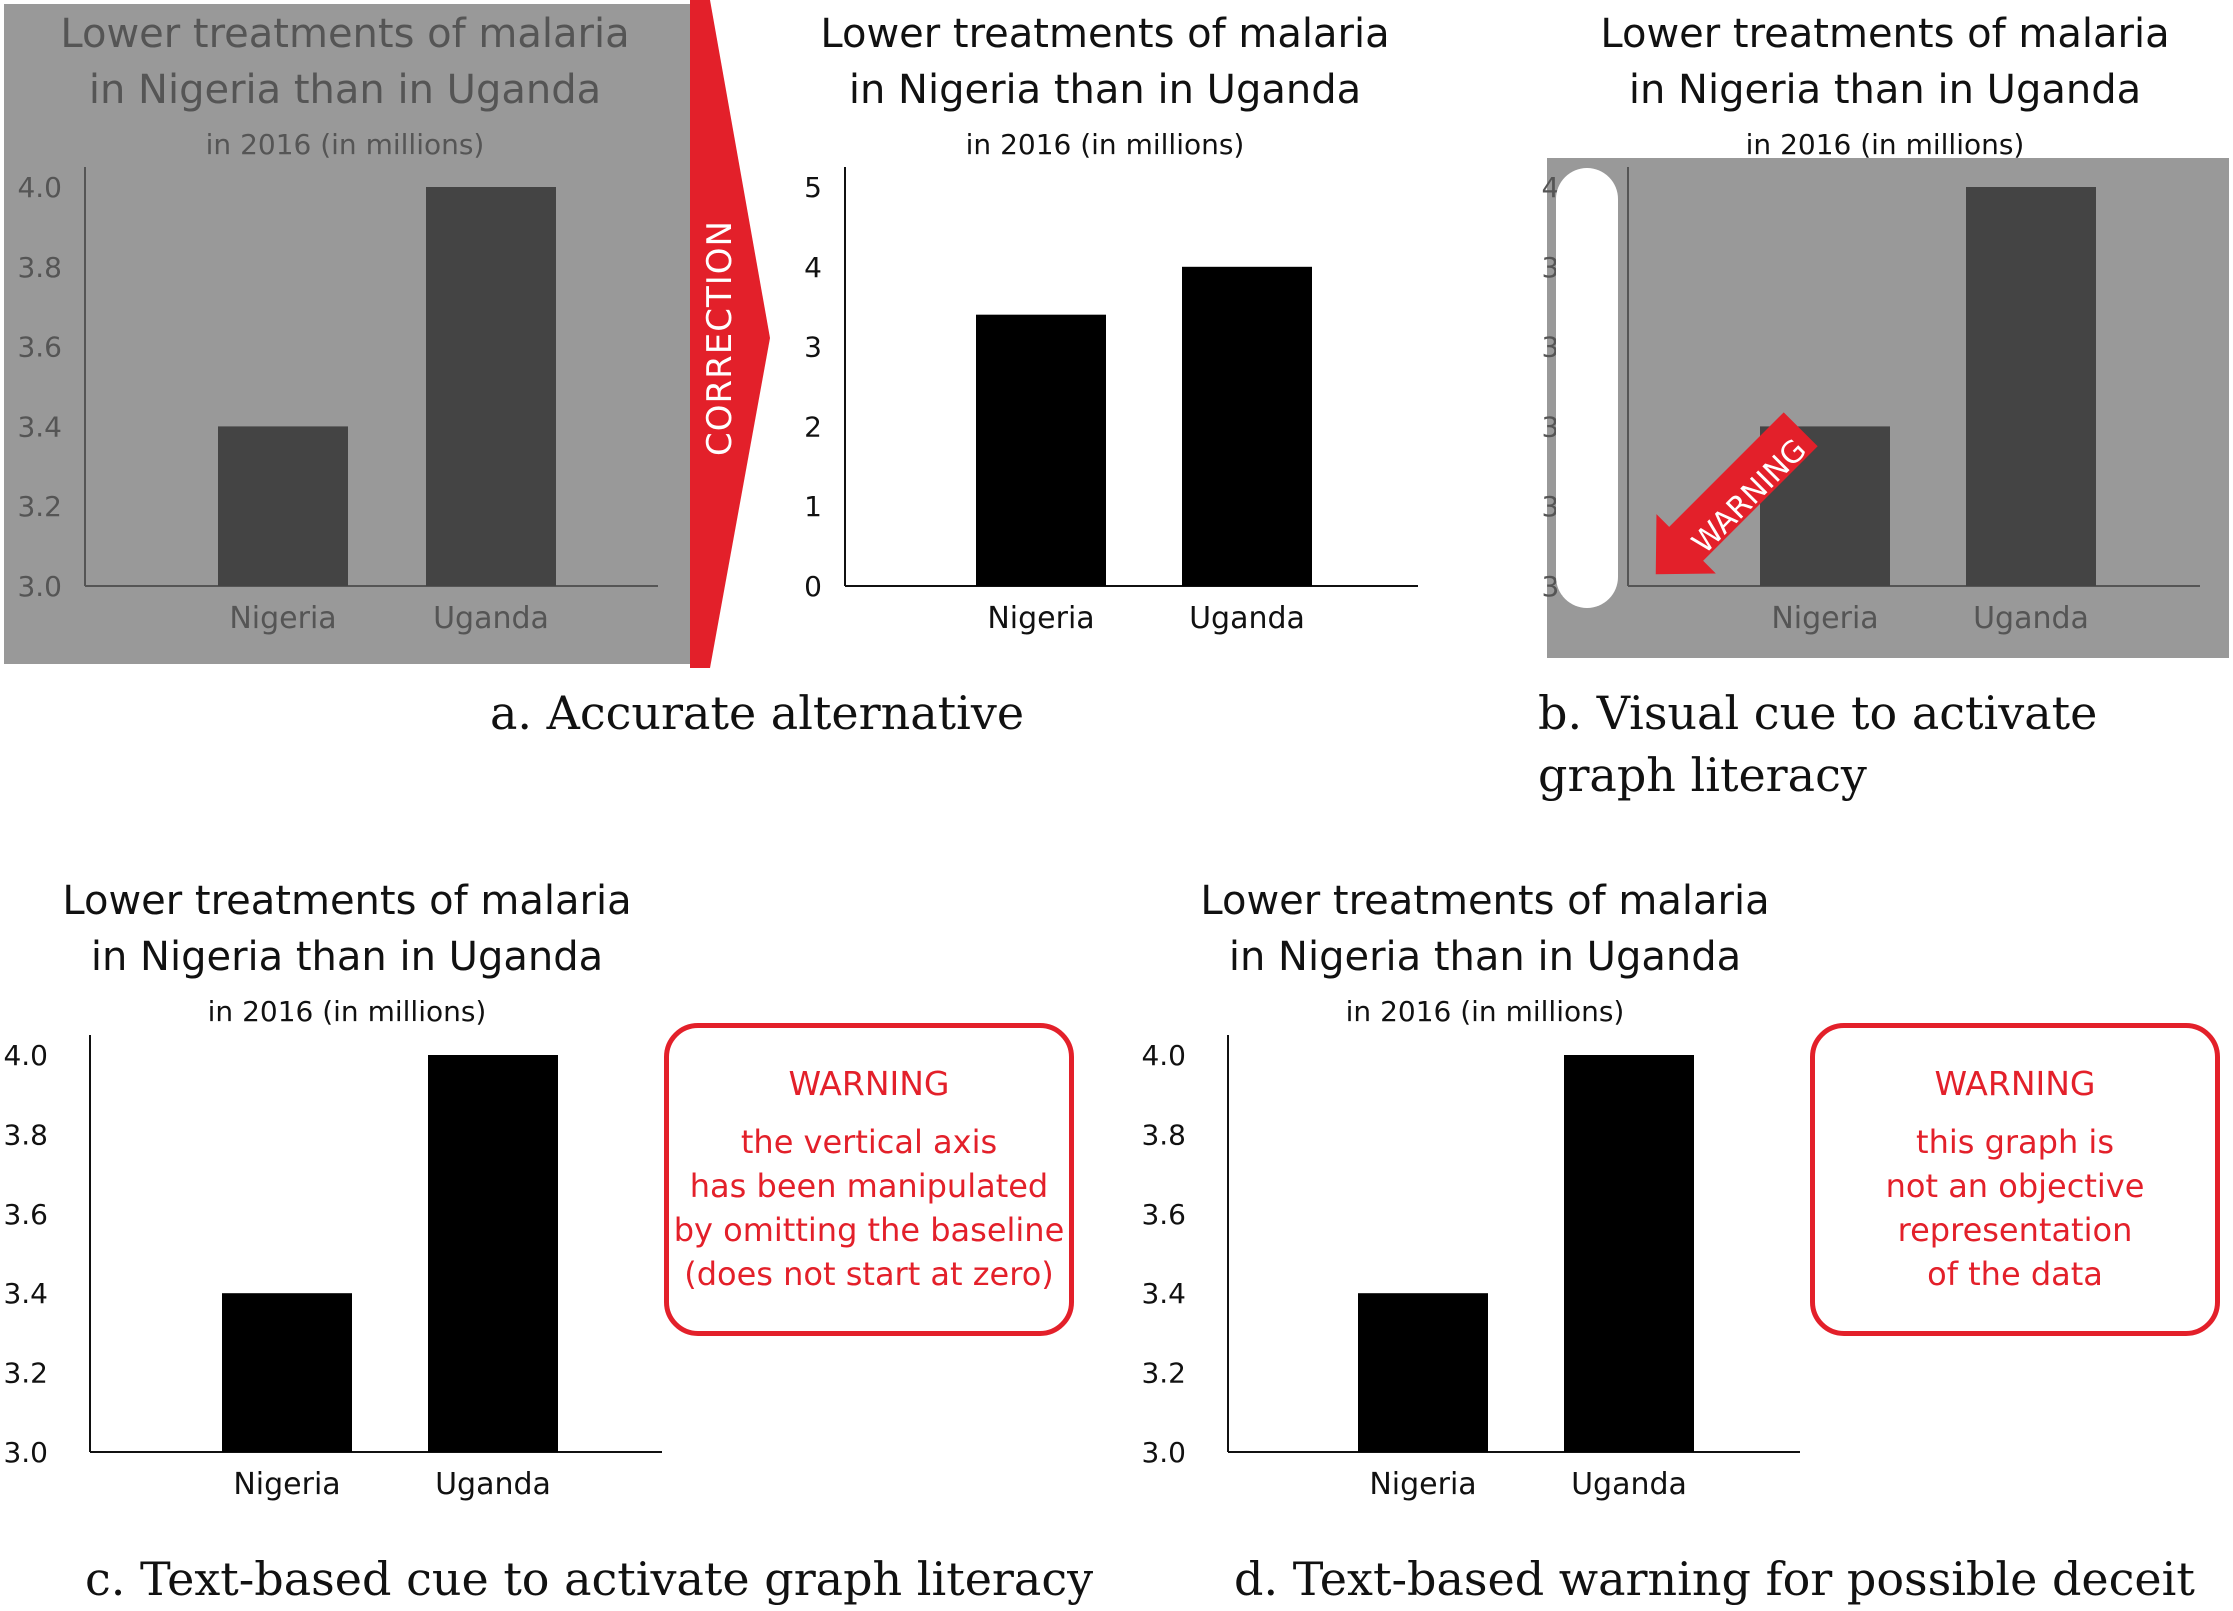 This screenshot has width=2233, height=1611. What do you see at coordinates (1818, 744) in the screenshot?
I see `caption-b: b. Visual cue to activate graph literacy` at bounding box center [1818, 744].